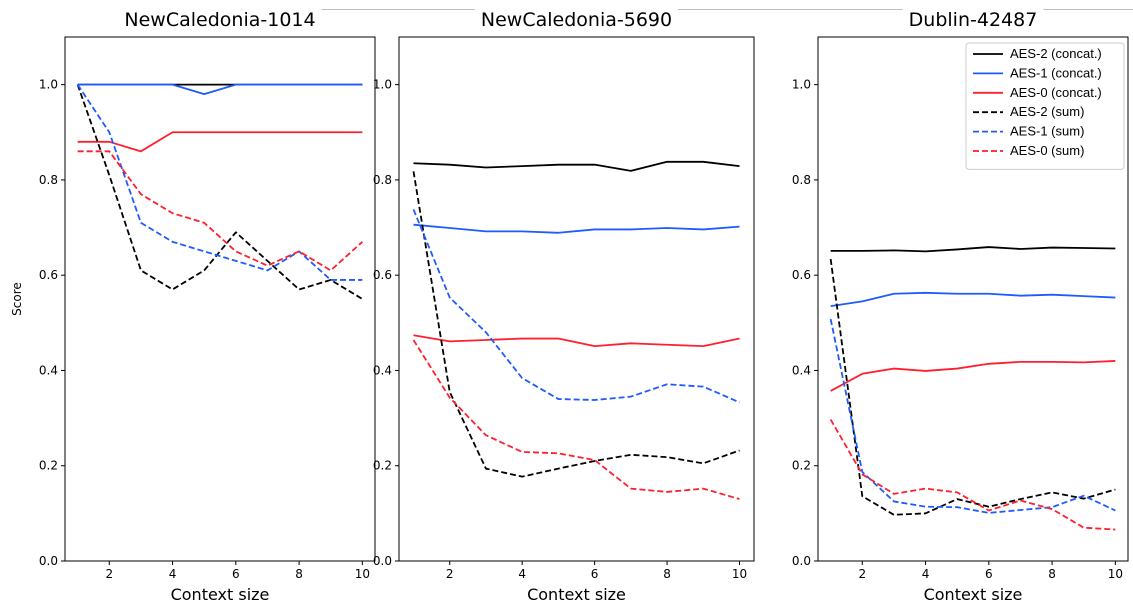  What do you see at coordinates (1047, 111) in the screenshot?
I see `legend-label-4: AES-2 (sum)` at bounding box center [1047, 111].